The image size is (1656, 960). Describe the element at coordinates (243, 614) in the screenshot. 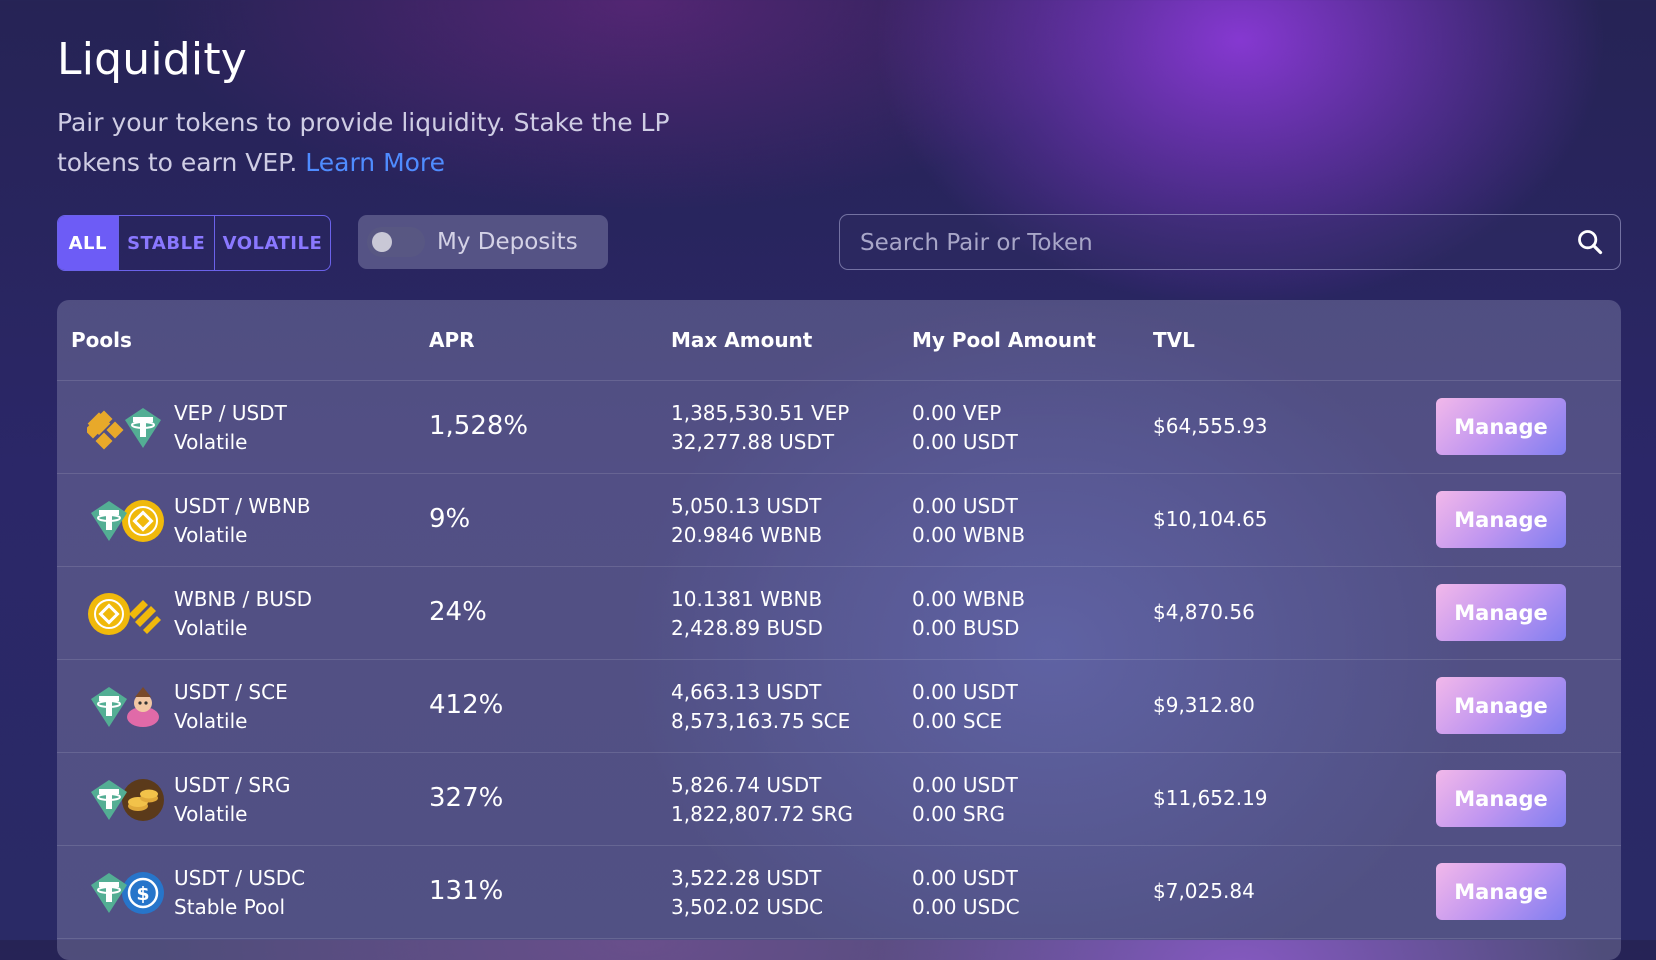

I see `pool-name: WBNB / BUSD Volatile` at that location.